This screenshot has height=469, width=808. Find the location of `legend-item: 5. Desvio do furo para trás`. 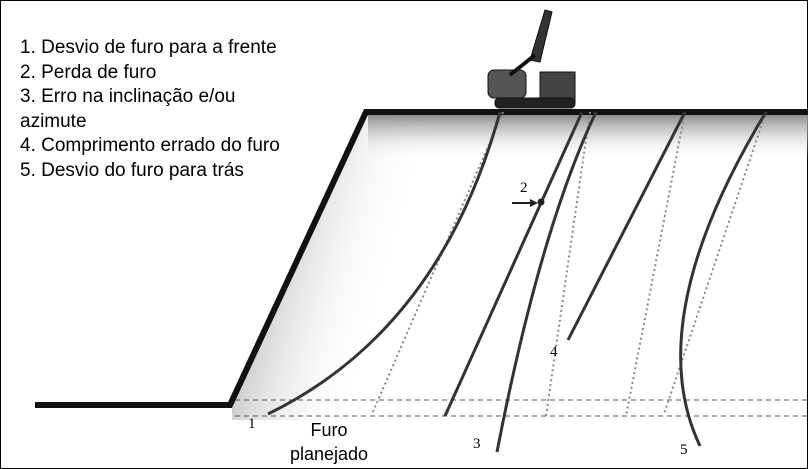

legend-item: 5. Desvio do furo para trás is located at coordinates (132, 170).